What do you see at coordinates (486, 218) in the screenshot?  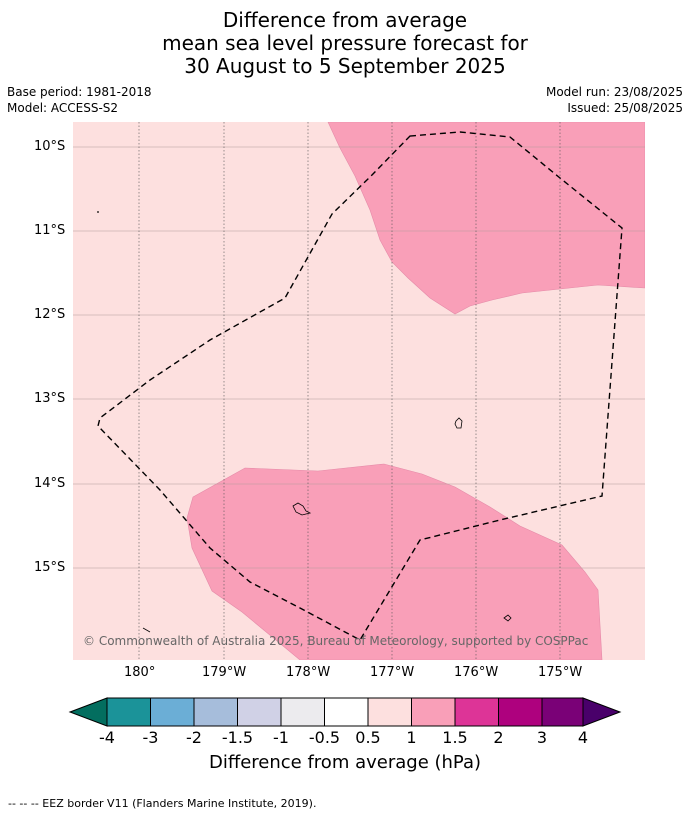 I see `anomaly-region-northeast` at bounding box center [486, 218].